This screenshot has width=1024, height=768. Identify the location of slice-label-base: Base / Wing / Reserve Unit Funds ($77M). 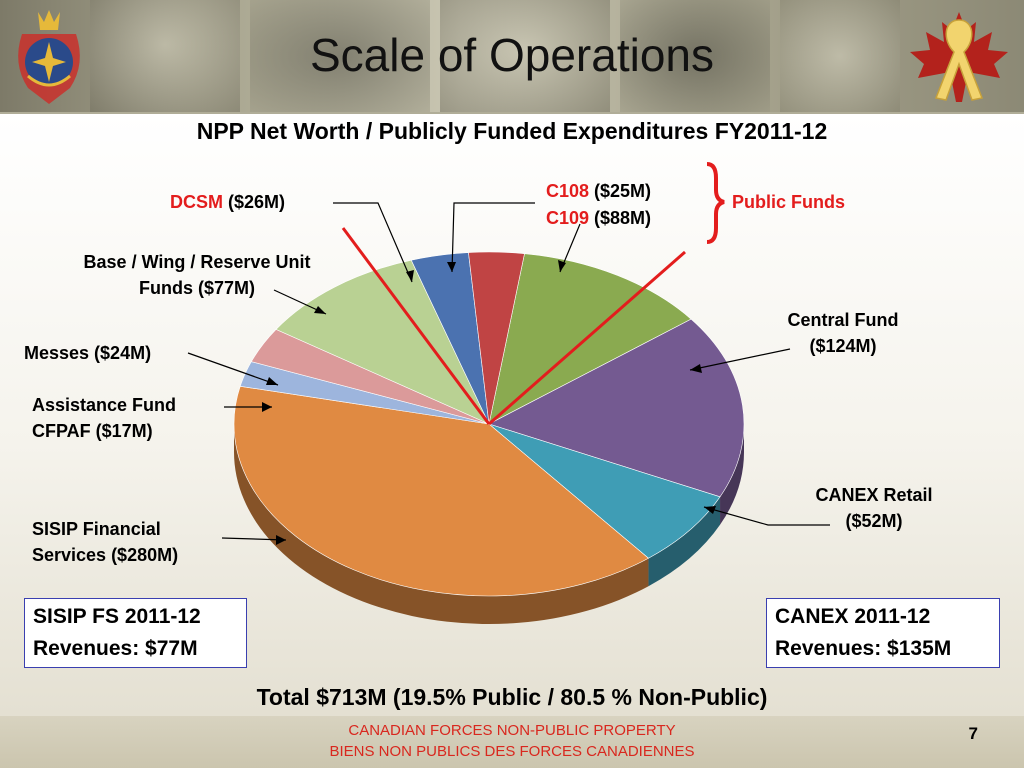
(197, 275).